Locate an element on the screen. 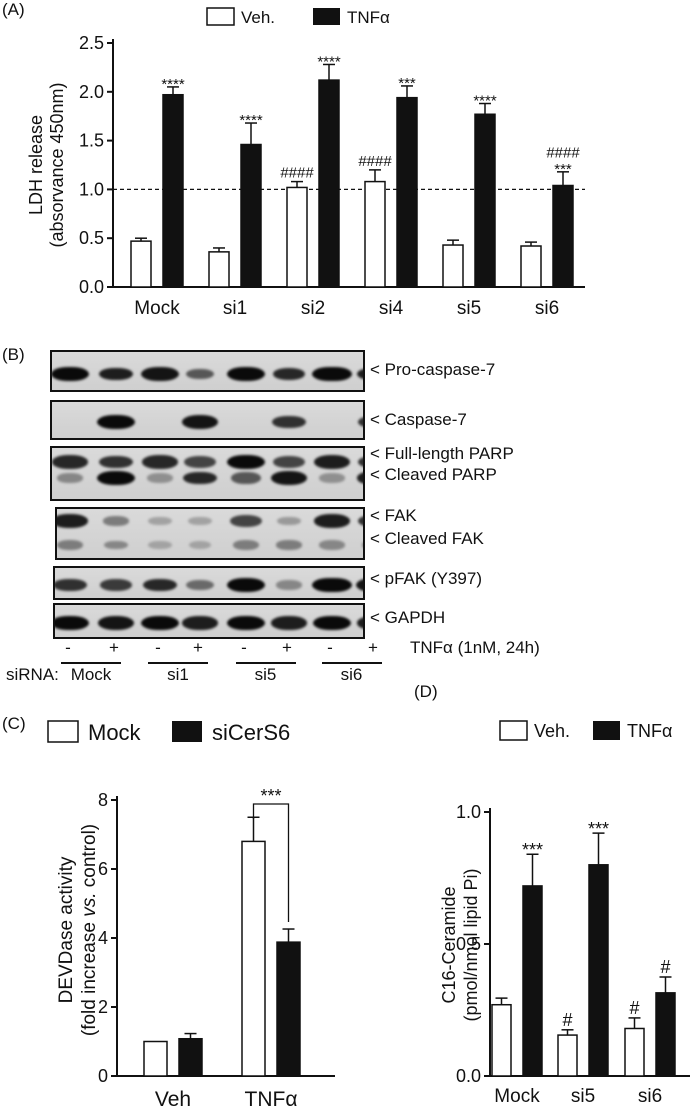  panel-d-letter: (D) is located at coordinates (426, 691).